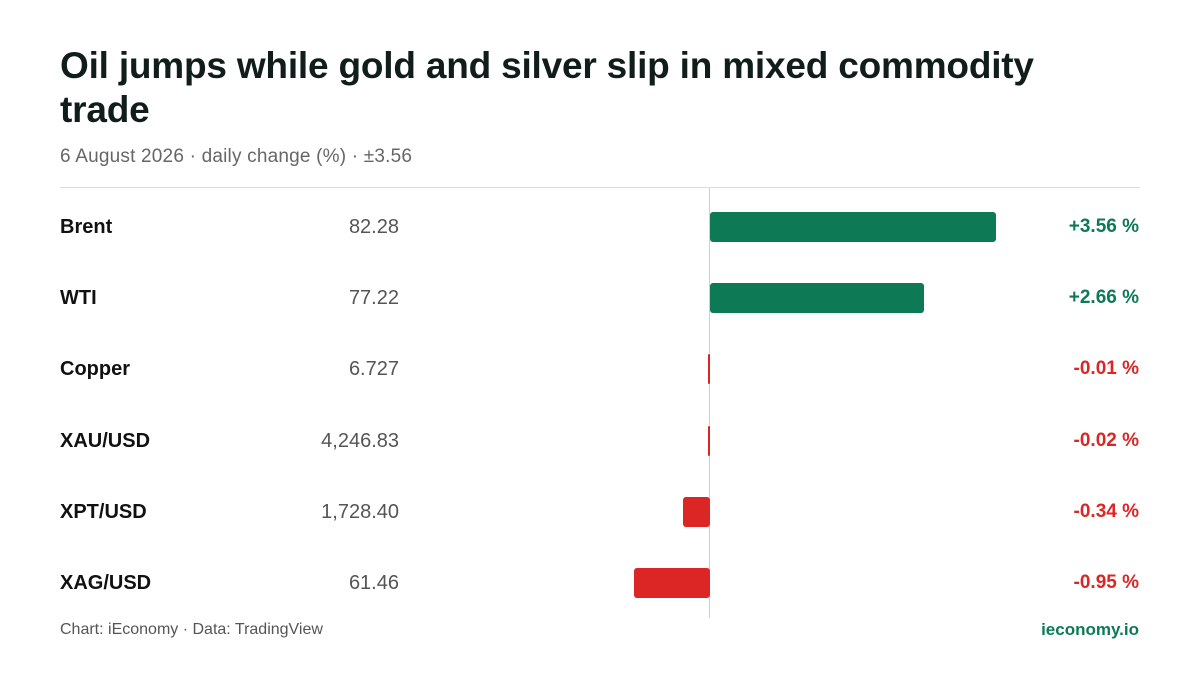 This screenshot has width=1200, height=675. Describe the element at coordinates (600, 603) in the screenshot. I see `chart-row: XAG/USD 61.46 -0.95 %` at that location.